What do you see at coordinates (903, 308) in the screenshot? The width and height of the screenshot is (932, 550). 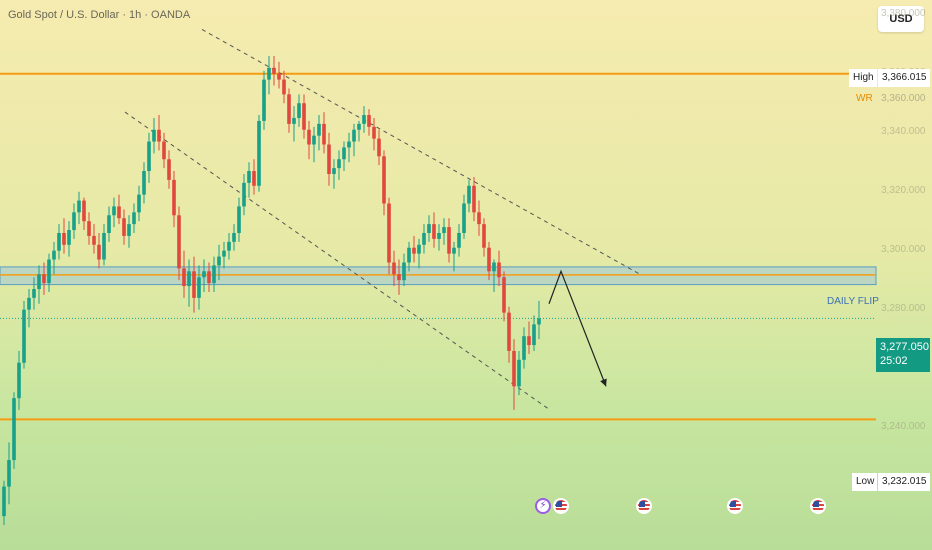 I see `y-tick-label: 3,280.000` at bounding box center [903, 308].